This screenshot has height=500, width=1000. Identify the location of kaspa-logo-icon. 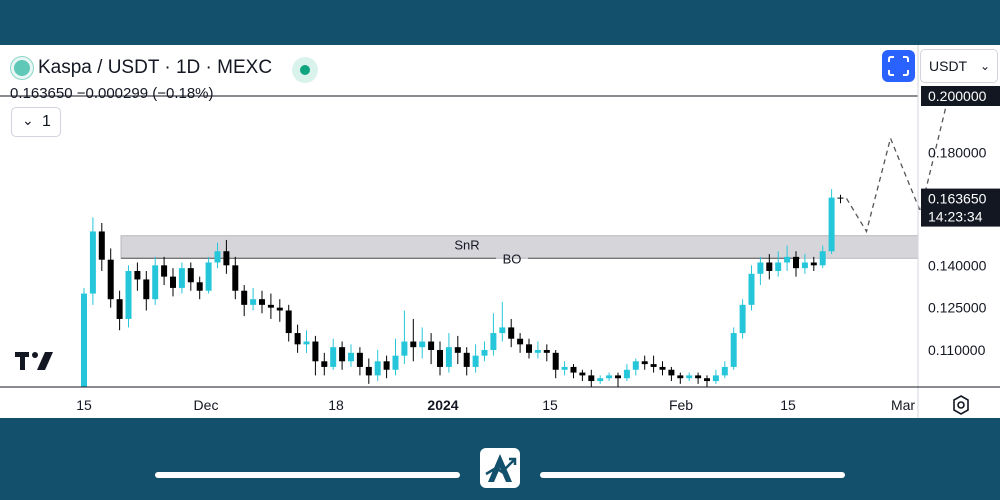
(22, 68).